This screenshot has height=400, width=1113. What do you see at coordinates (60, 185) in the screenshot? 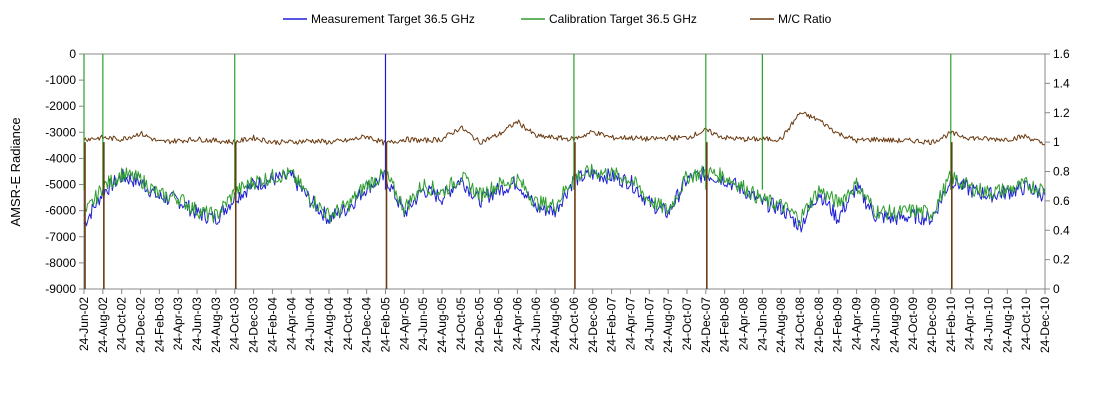
I see `y-tick-label: -5000` at bounding box center [60, 185].